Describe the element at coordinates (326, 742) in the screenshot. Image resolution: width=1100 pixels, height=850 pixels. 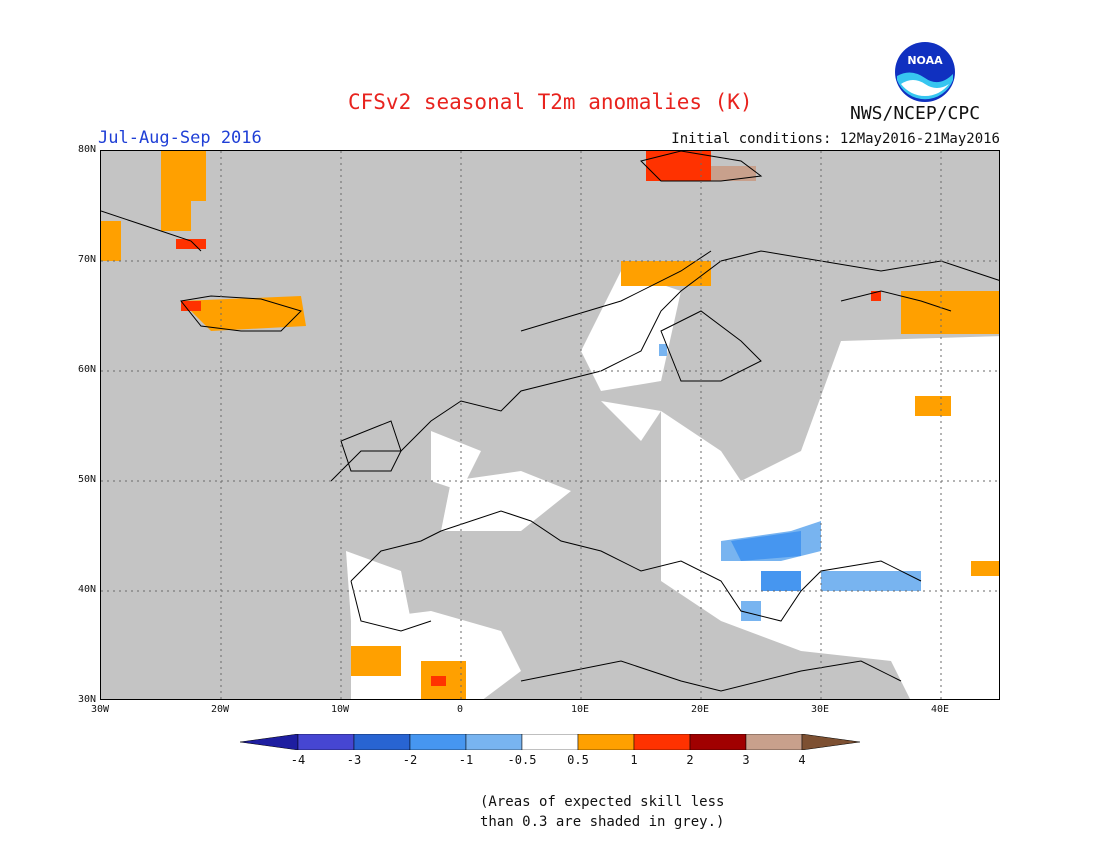
I see `colorbar-swatch-neg4-neg3` at that location.